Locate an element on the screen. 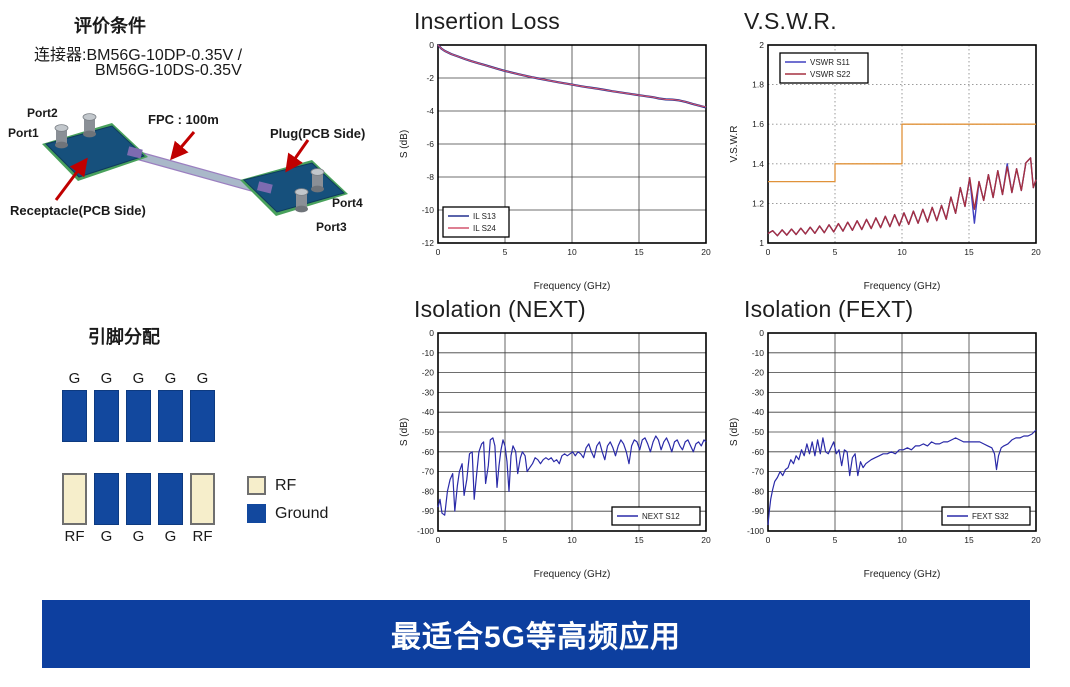 The image size is (1070, 687). plug-arrow is located at coordinates (297, 156).